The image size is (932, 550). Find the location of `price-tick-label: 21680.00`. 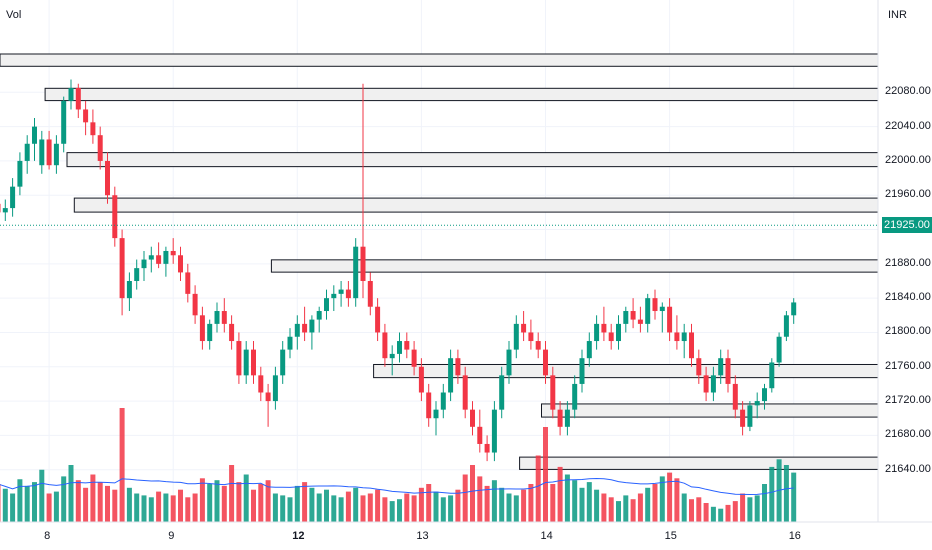

price-tick-label: 21680.00 is located at coordinates (908, 434).